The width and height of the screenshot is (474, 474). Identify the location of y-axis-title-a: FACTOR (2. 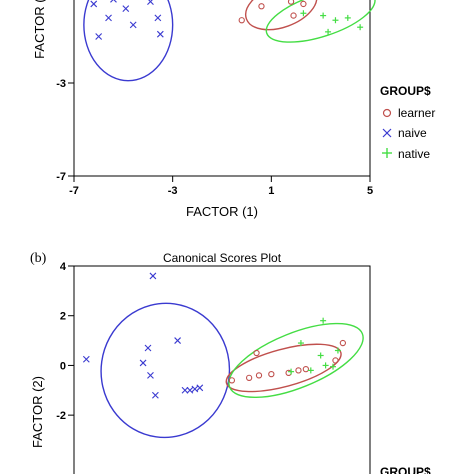
(39, 29).